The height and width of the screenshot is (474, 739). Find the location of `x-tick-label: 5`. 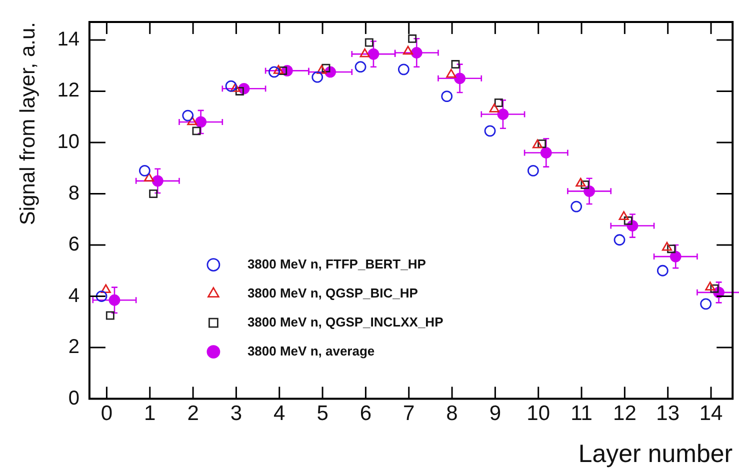

x-tick-label: 5 is located at coordinates (322, 414).